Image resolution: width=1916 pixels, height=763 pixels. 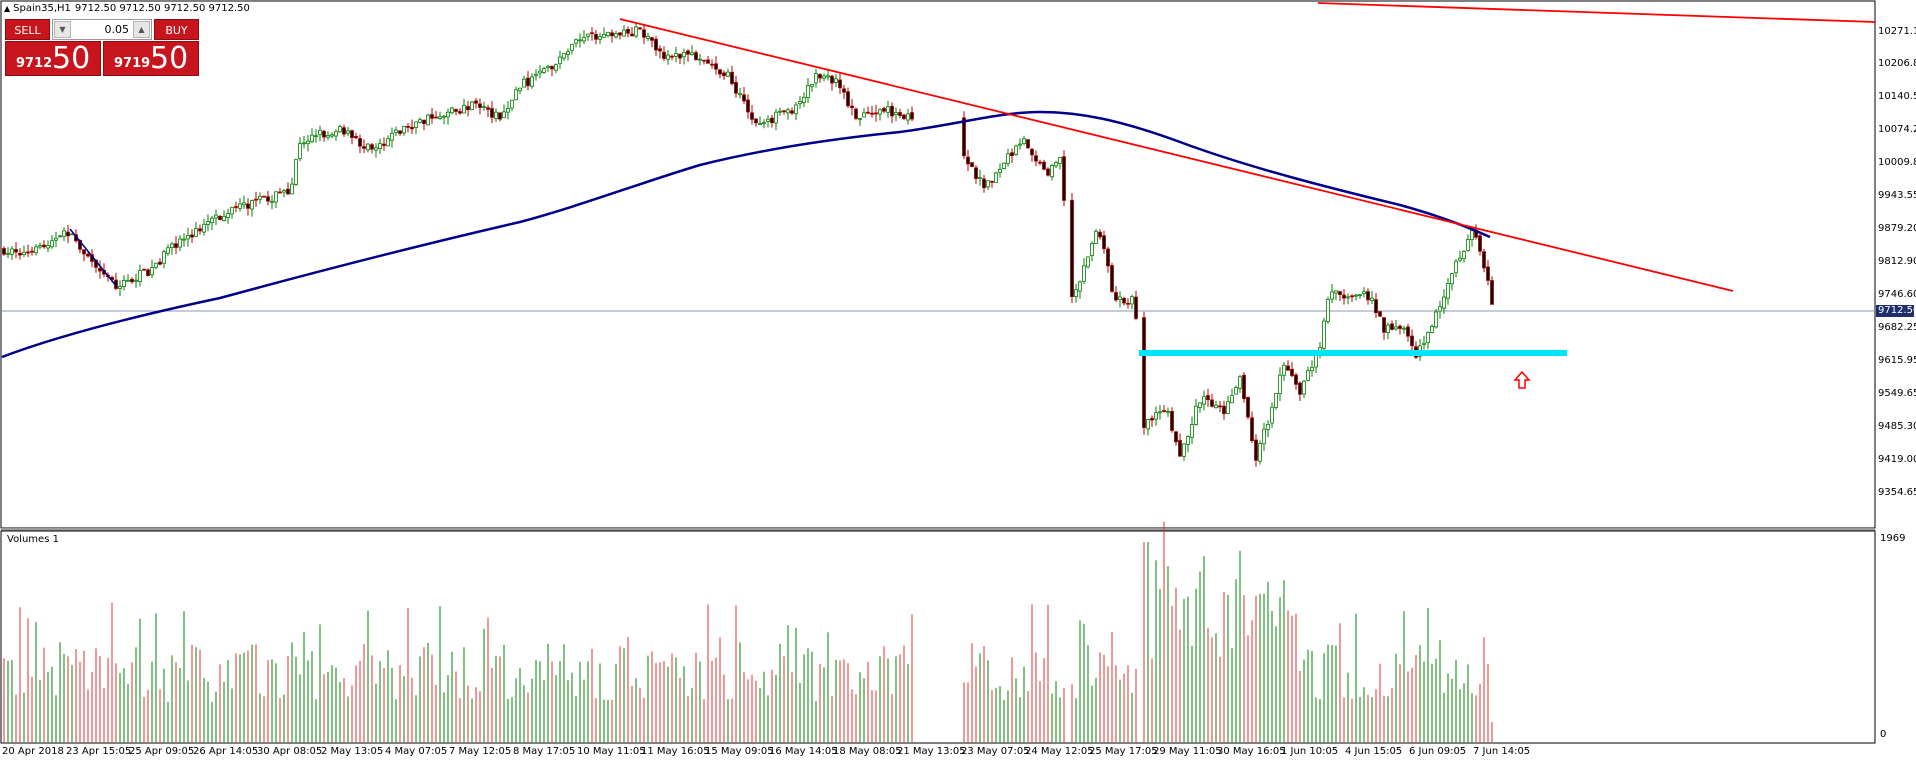 What do you see at coordinates (93, 258) in the screenshot?
I see `swing-line` at bounding box center [93, 258].